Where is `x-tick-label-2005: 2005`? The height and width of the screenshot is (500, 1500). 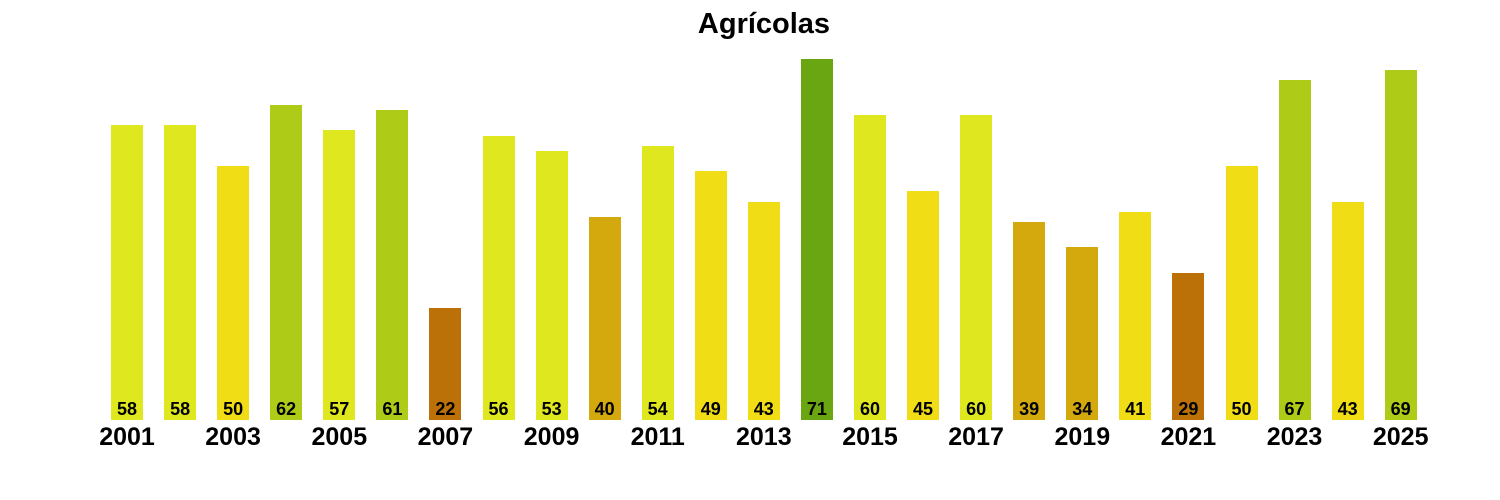
x-tick-label-2005: 2005 is located at coordinates (339, 437).